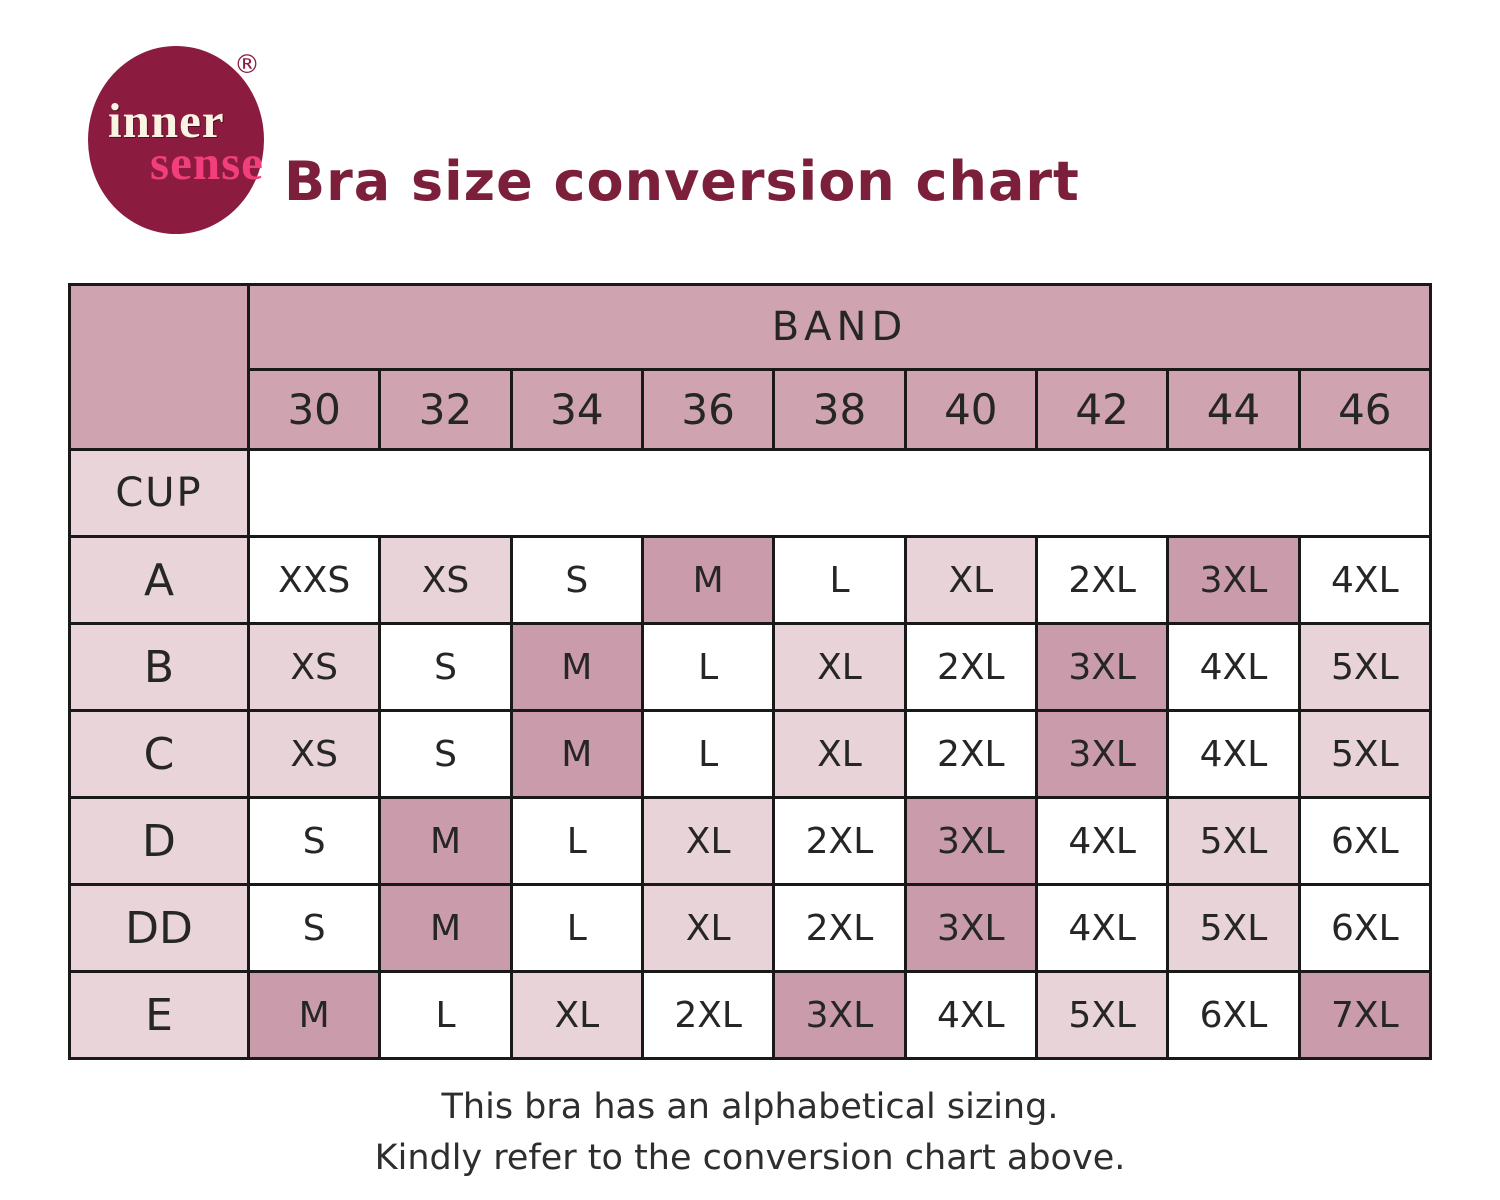 The image size is (1500, 1200). I want to click on logo-circle-icon, so click(176, 140).